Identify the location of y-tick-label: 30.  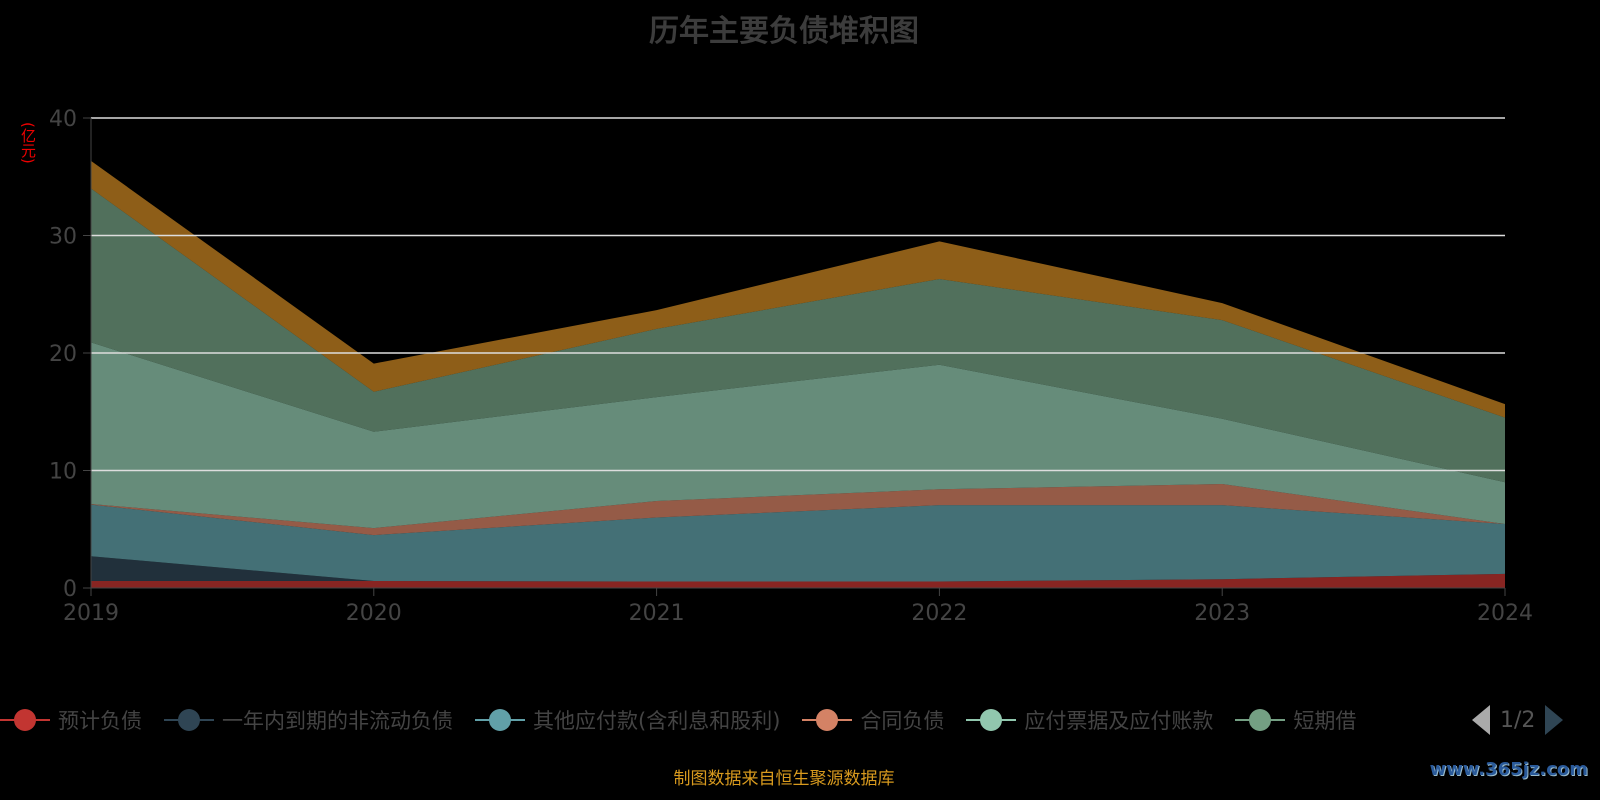
(63, 237).